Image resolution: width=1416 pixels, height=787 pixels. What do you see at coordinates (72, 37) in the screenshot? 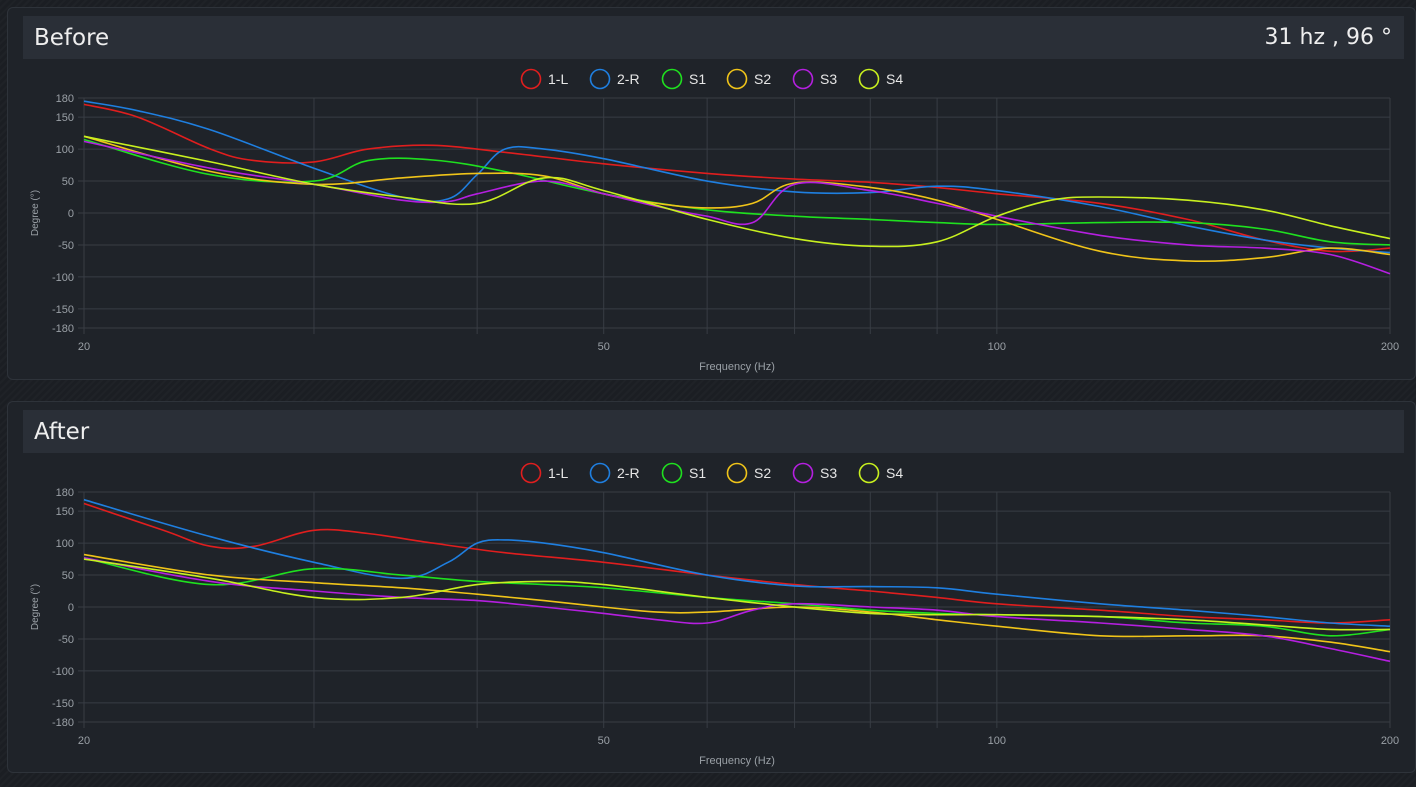
I see `panel-title: Before` at bounding box center [72, 37].